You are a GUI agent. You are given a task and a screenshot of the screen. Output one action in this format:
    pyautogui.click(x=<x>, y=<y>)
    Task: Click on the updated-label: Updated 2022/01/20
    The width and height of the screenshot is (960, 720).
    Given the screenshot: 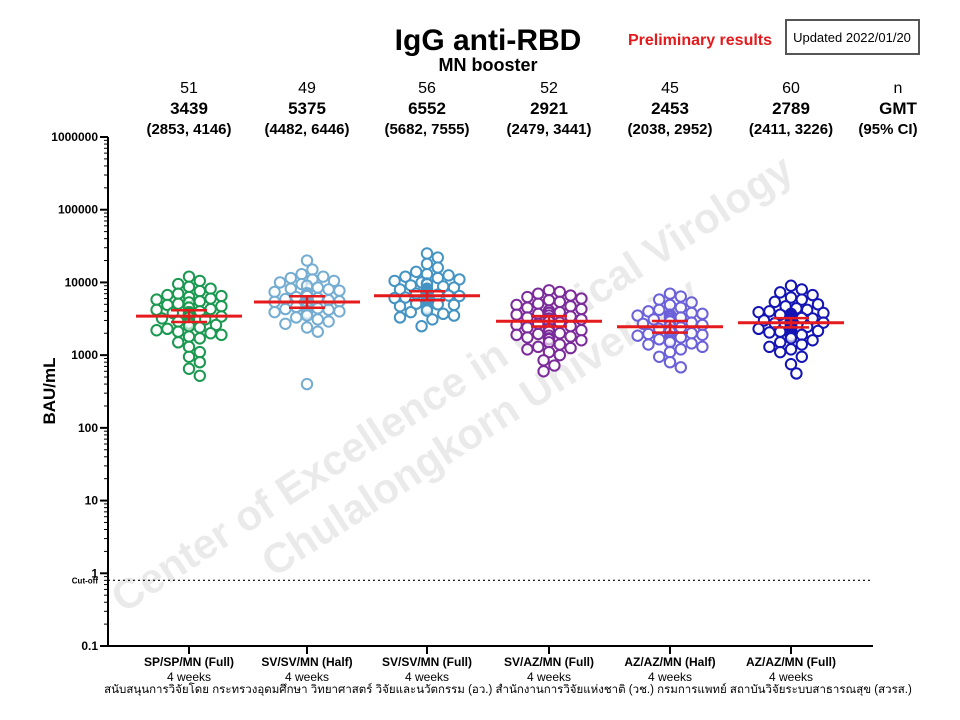 What is the action you would take?
    pyautogui.click(x=852, y=37)
    